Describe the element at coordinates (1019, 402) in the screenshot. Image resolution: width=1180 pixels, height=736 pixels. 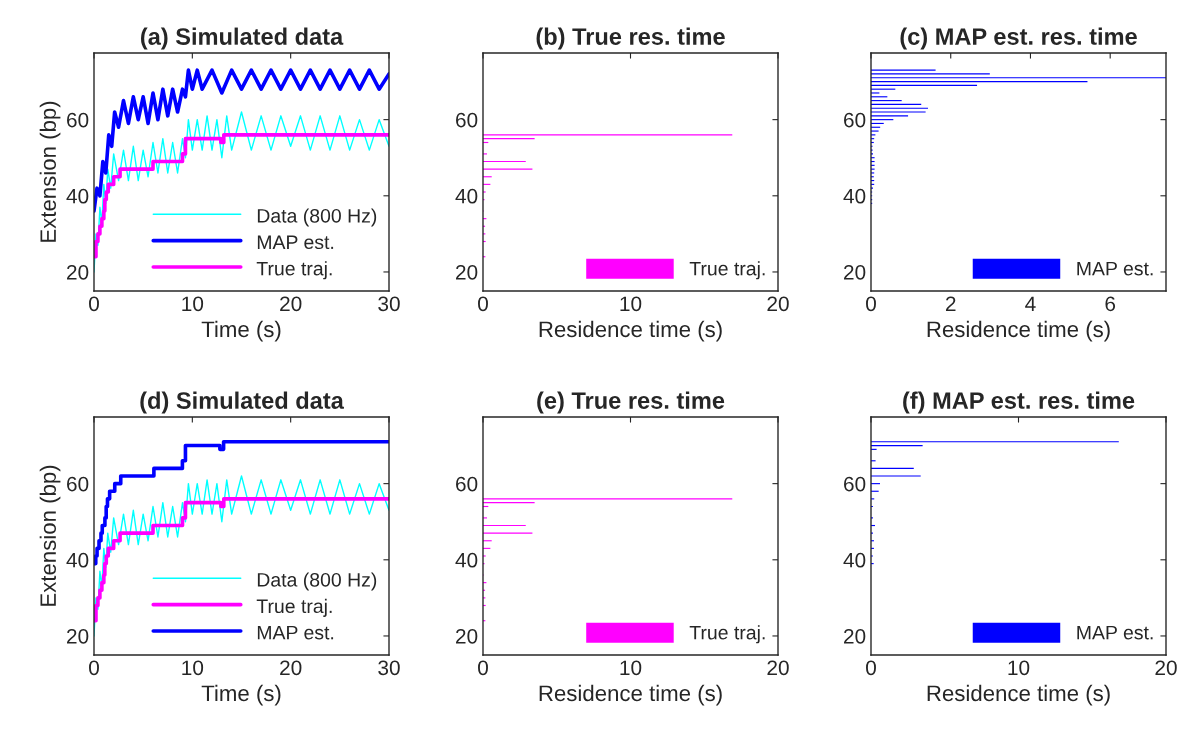
I see `chart-title: (f) MAP est. res. time` at that location.